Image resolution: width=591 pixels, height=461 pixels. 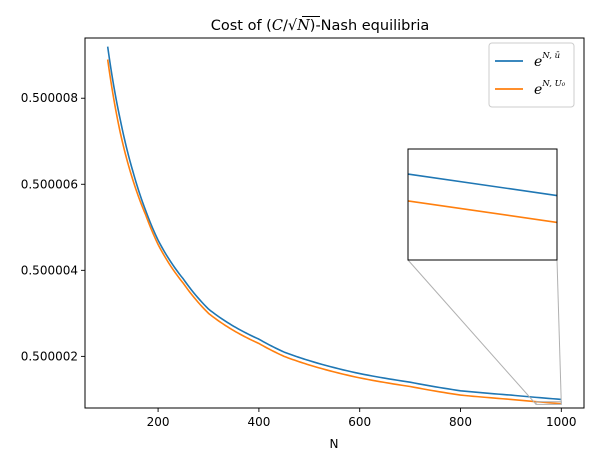 I want to click on x-tick-label: 200, so click(x=158, y=422).